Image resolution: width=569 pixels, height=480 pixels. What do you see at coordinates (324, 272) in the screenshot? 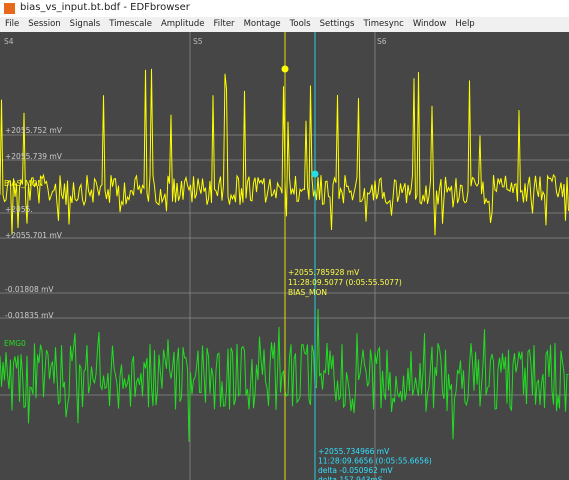
I see `cursor-readout: +2055.785928 mV` at bounding box center [324, 272].